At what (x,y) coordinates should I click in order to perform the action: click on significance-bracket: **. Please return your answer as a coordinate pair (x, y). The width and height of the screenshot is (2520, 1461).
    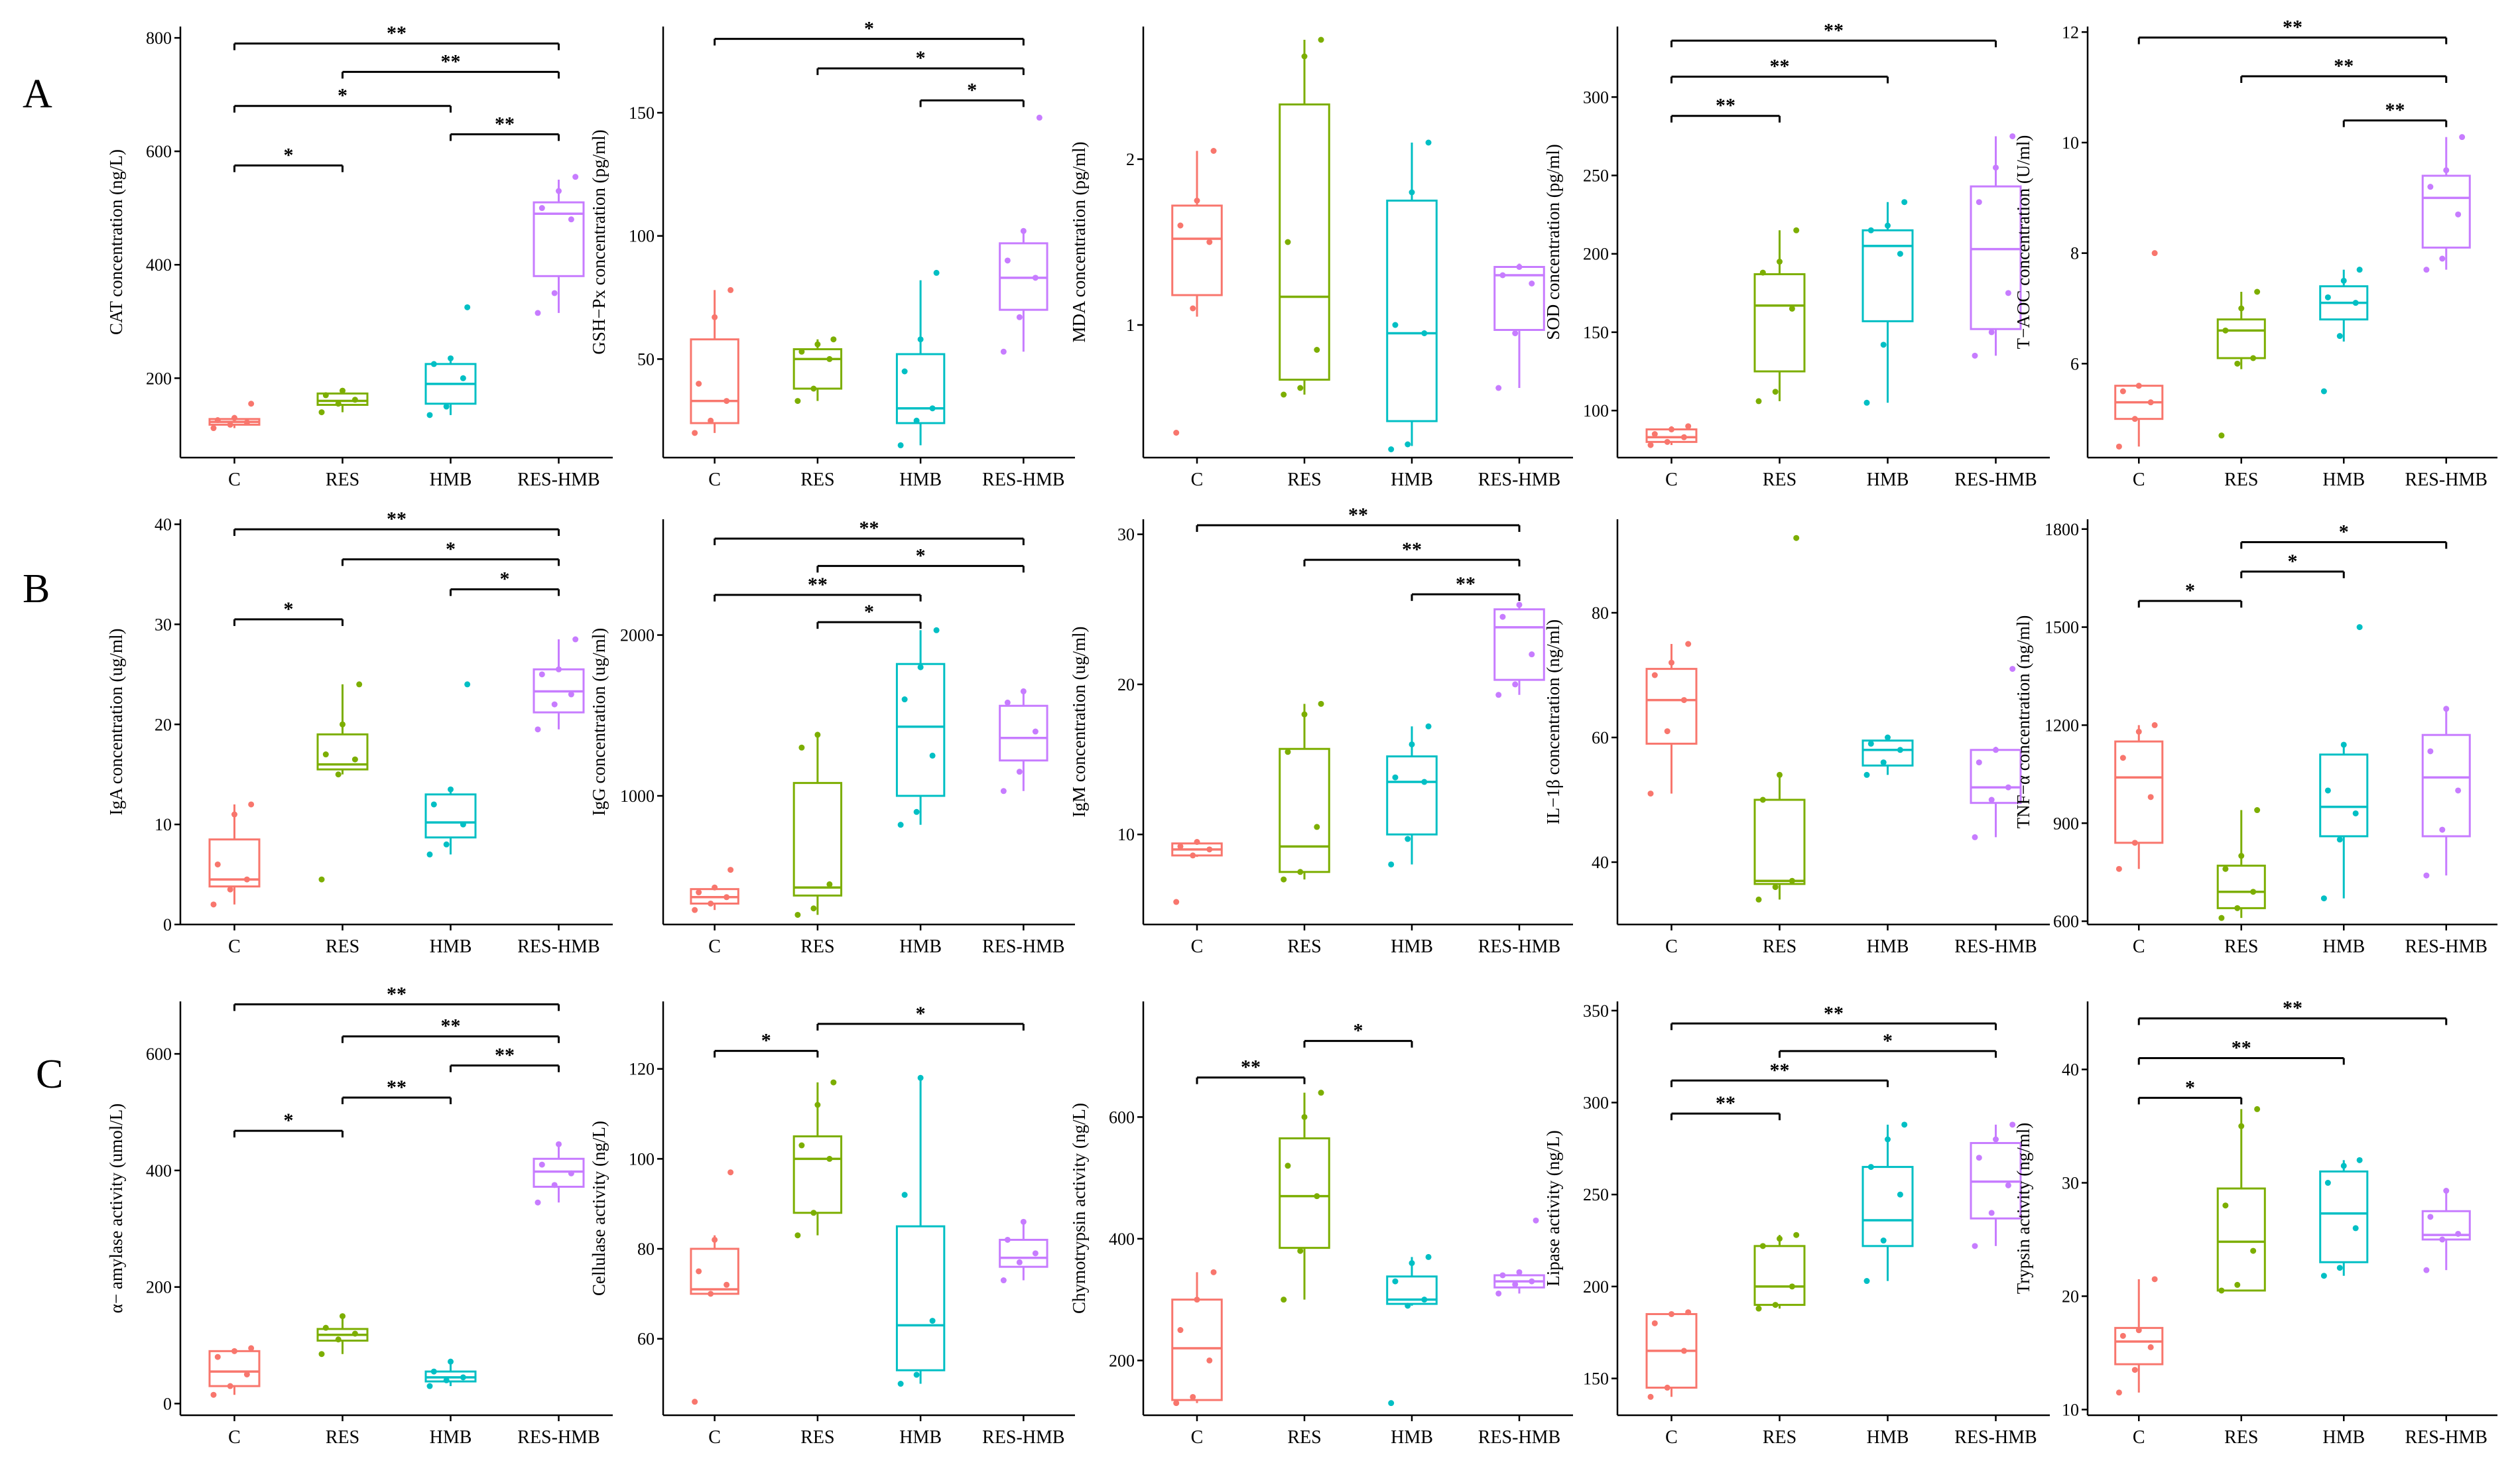
    Looking at the image, I should click on (397, 1090).